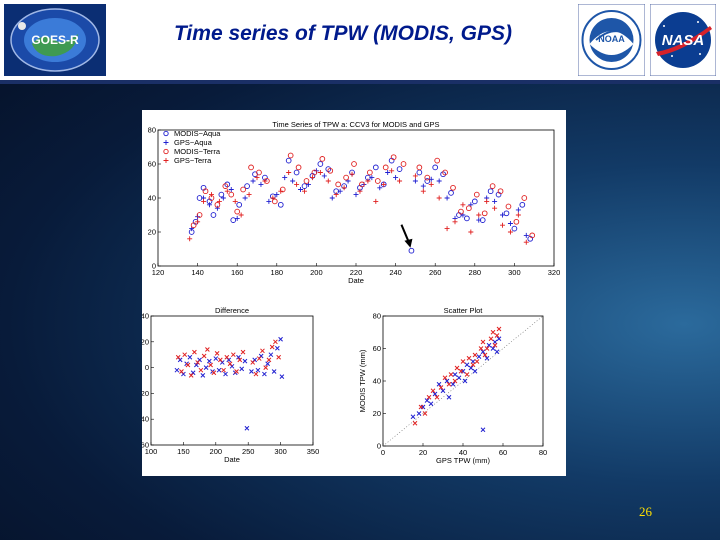 The height and width of the screenshot is (540, 720). What do you see at coordinates (611, 40) in the screenshot?
I see `noaa-logo: NOAA` at bounding box center [611, 40].